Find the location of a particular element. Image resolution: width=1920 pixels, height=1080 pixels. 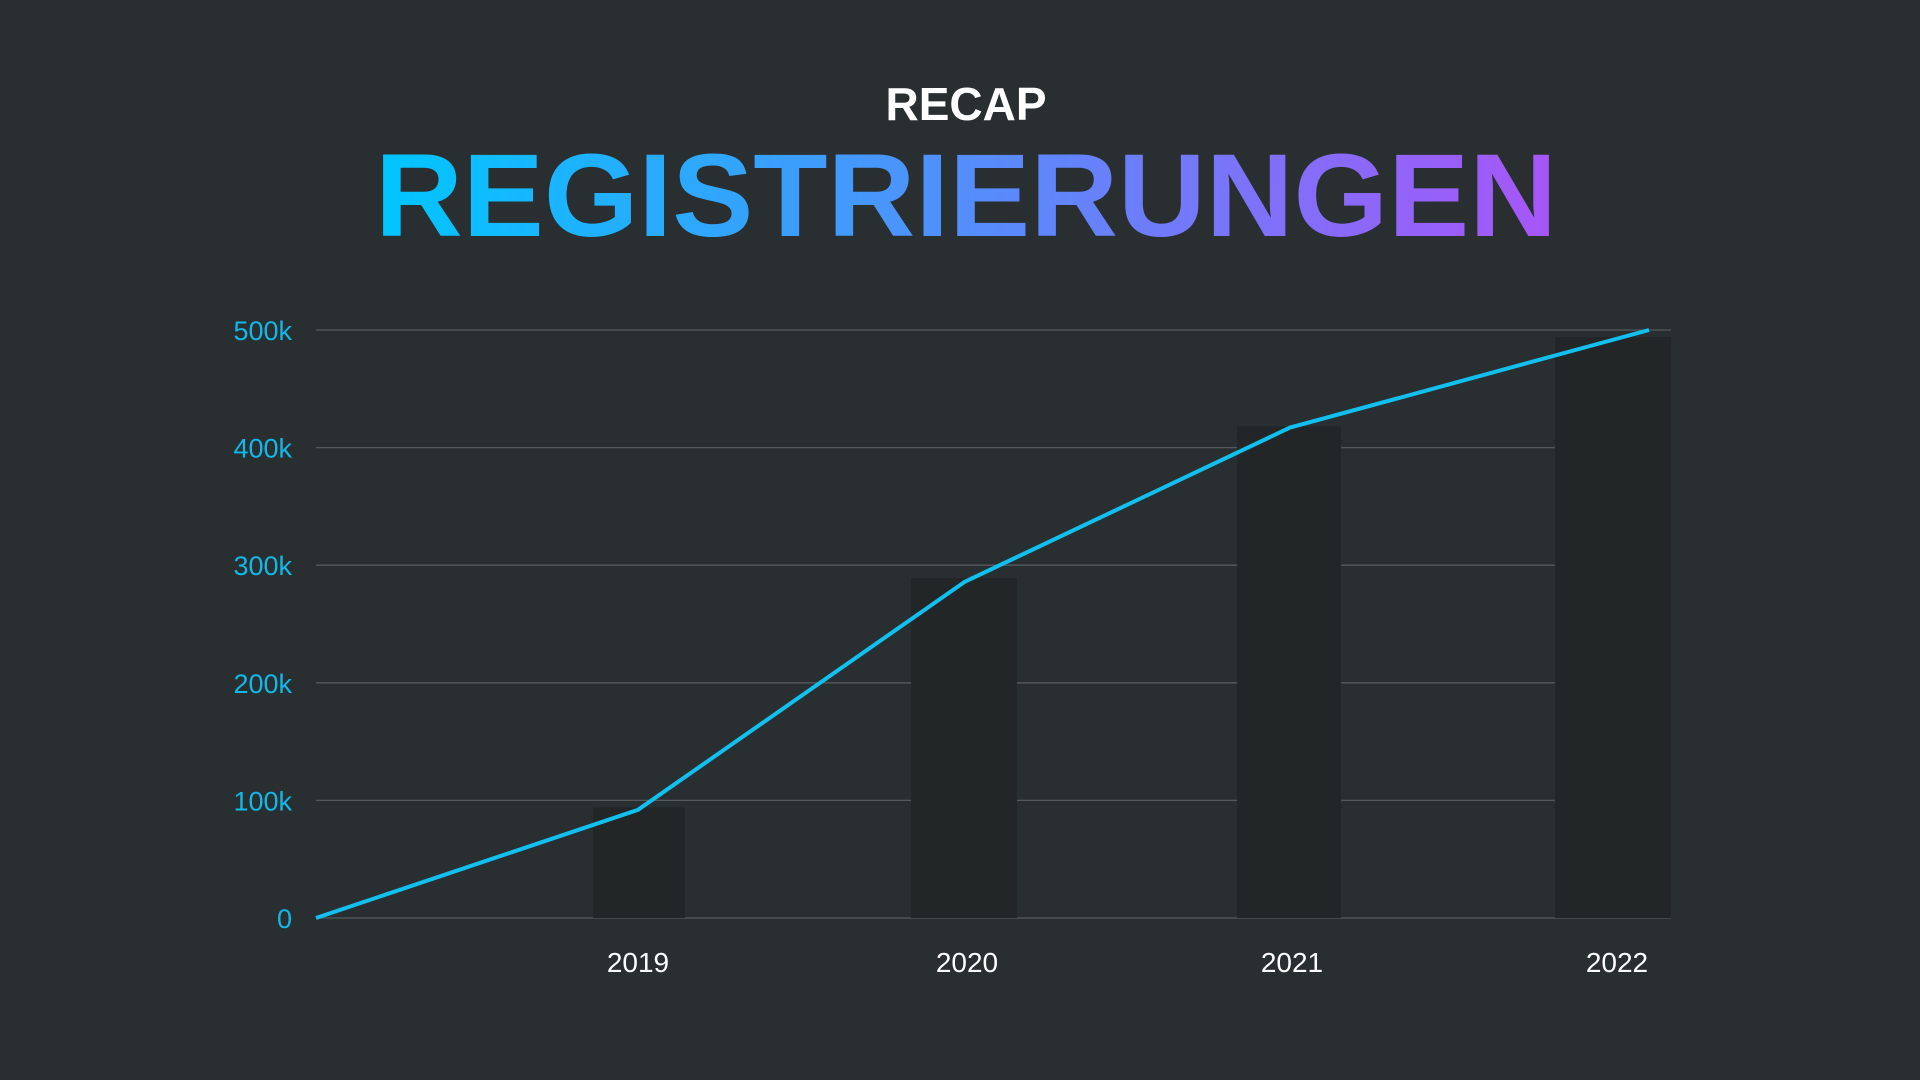

bar-2020 is located at coordinates (964, 748).